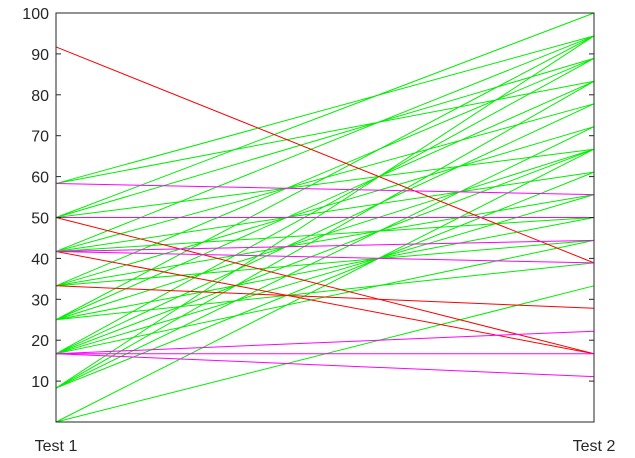 This screenshot has height=458, width=635. Describe the element at coordinates (35, 14) in the screenshot. I see `y-tick-label: 100` at that location.